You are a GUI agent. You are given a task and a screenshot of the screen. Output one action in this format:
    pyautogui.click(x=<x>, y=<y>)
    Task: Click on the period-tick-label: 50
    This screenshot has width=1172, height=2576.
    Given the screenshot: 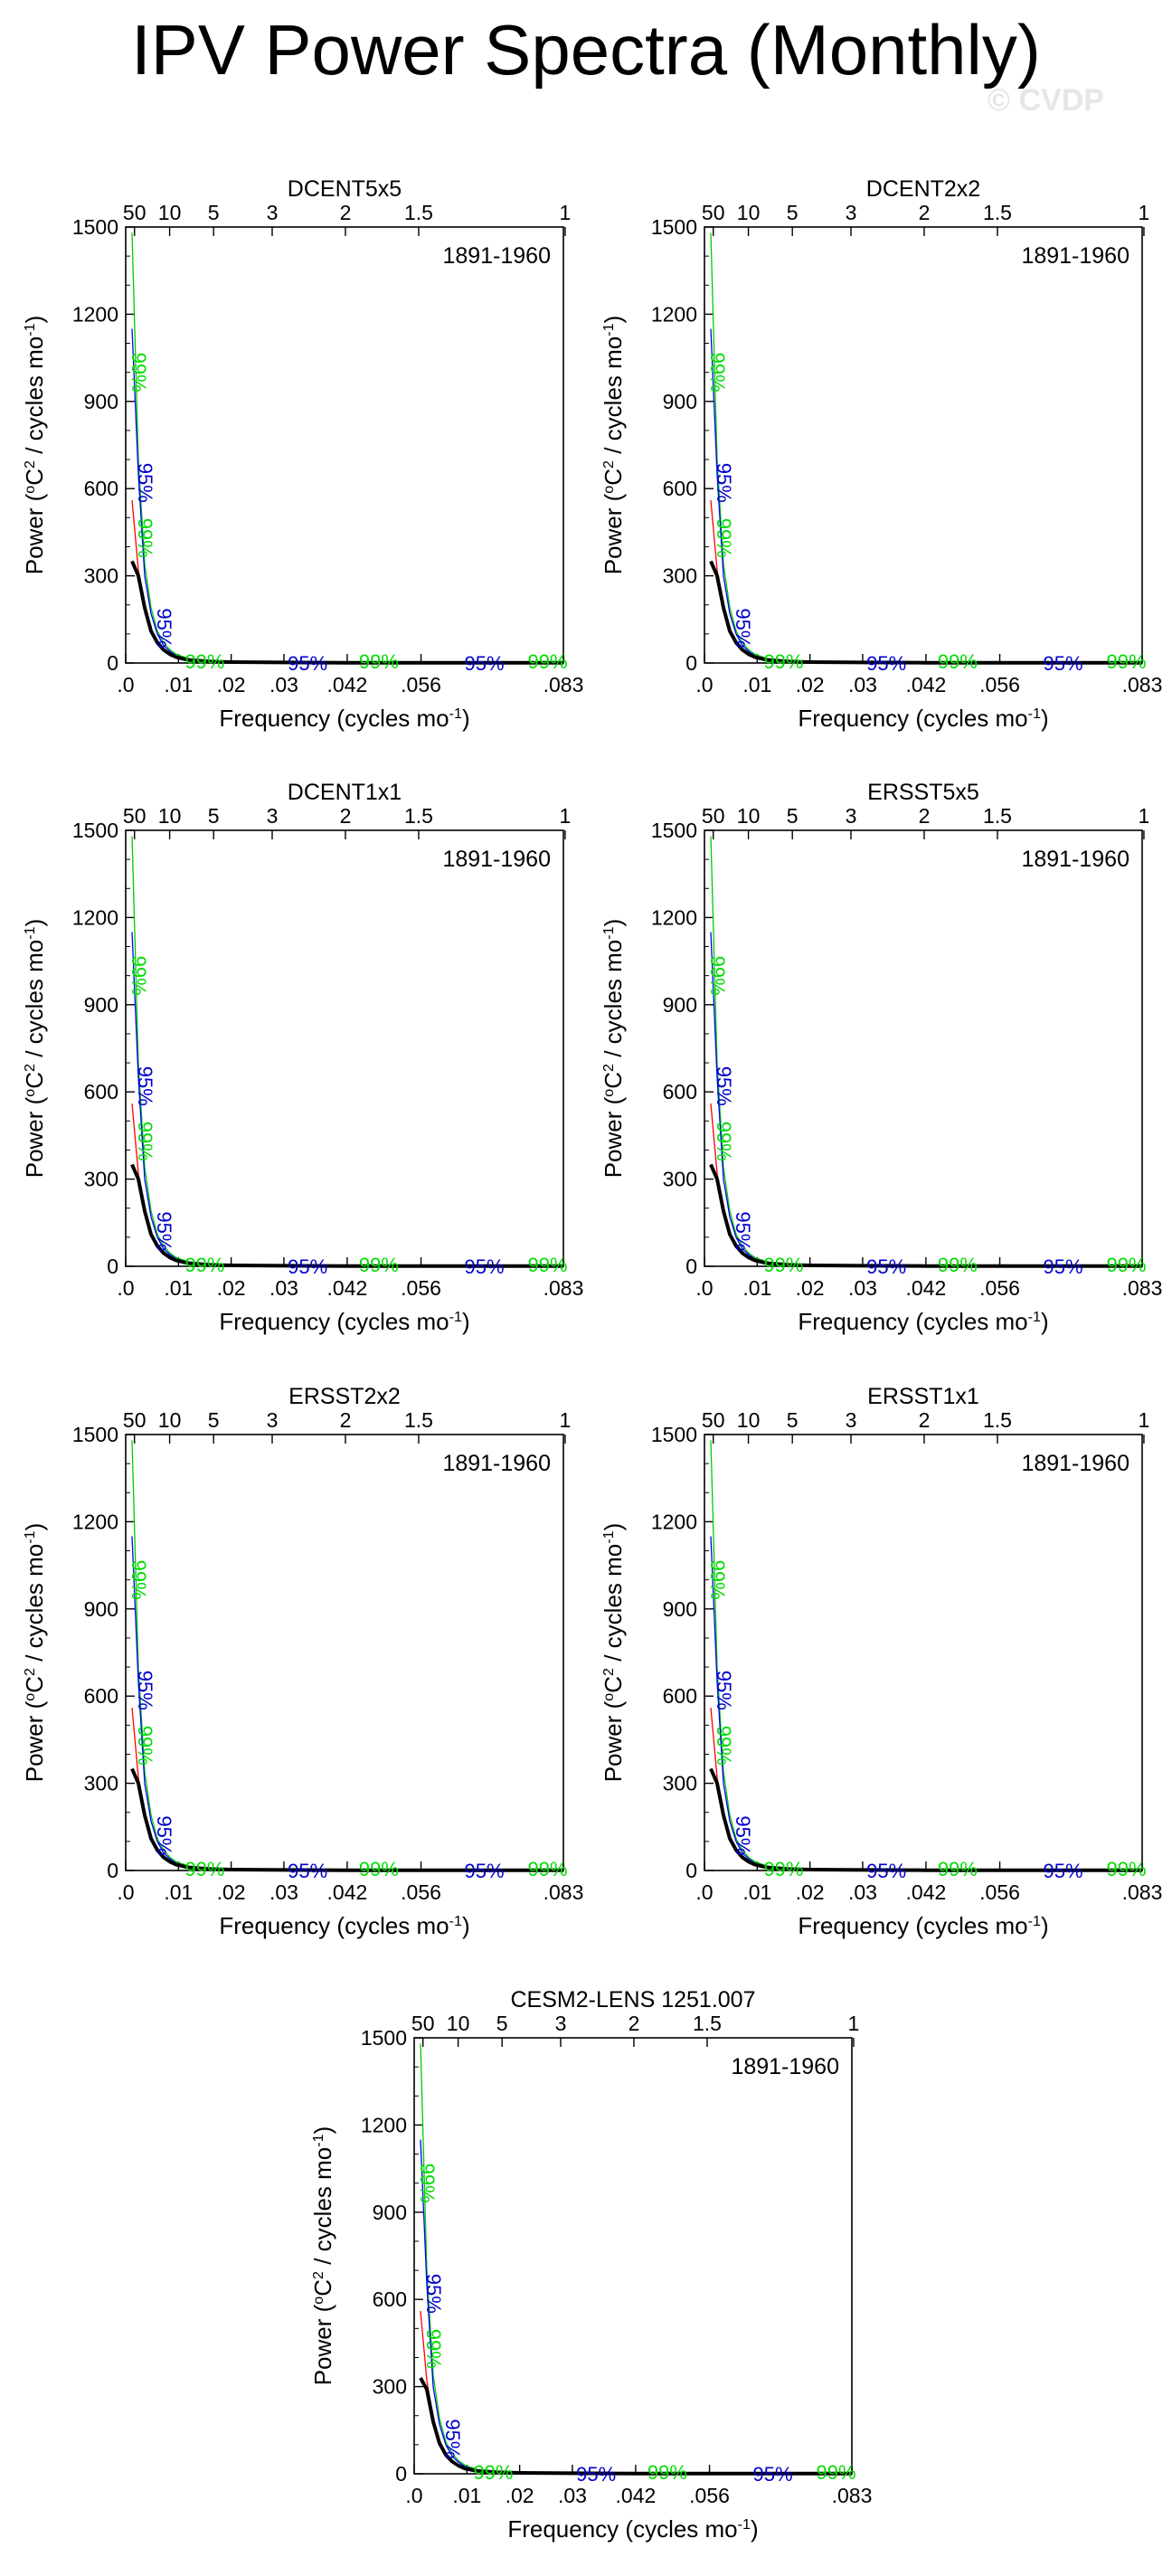 What is the action you would take?
    pyautogui.click(x=423, y=2024)
    